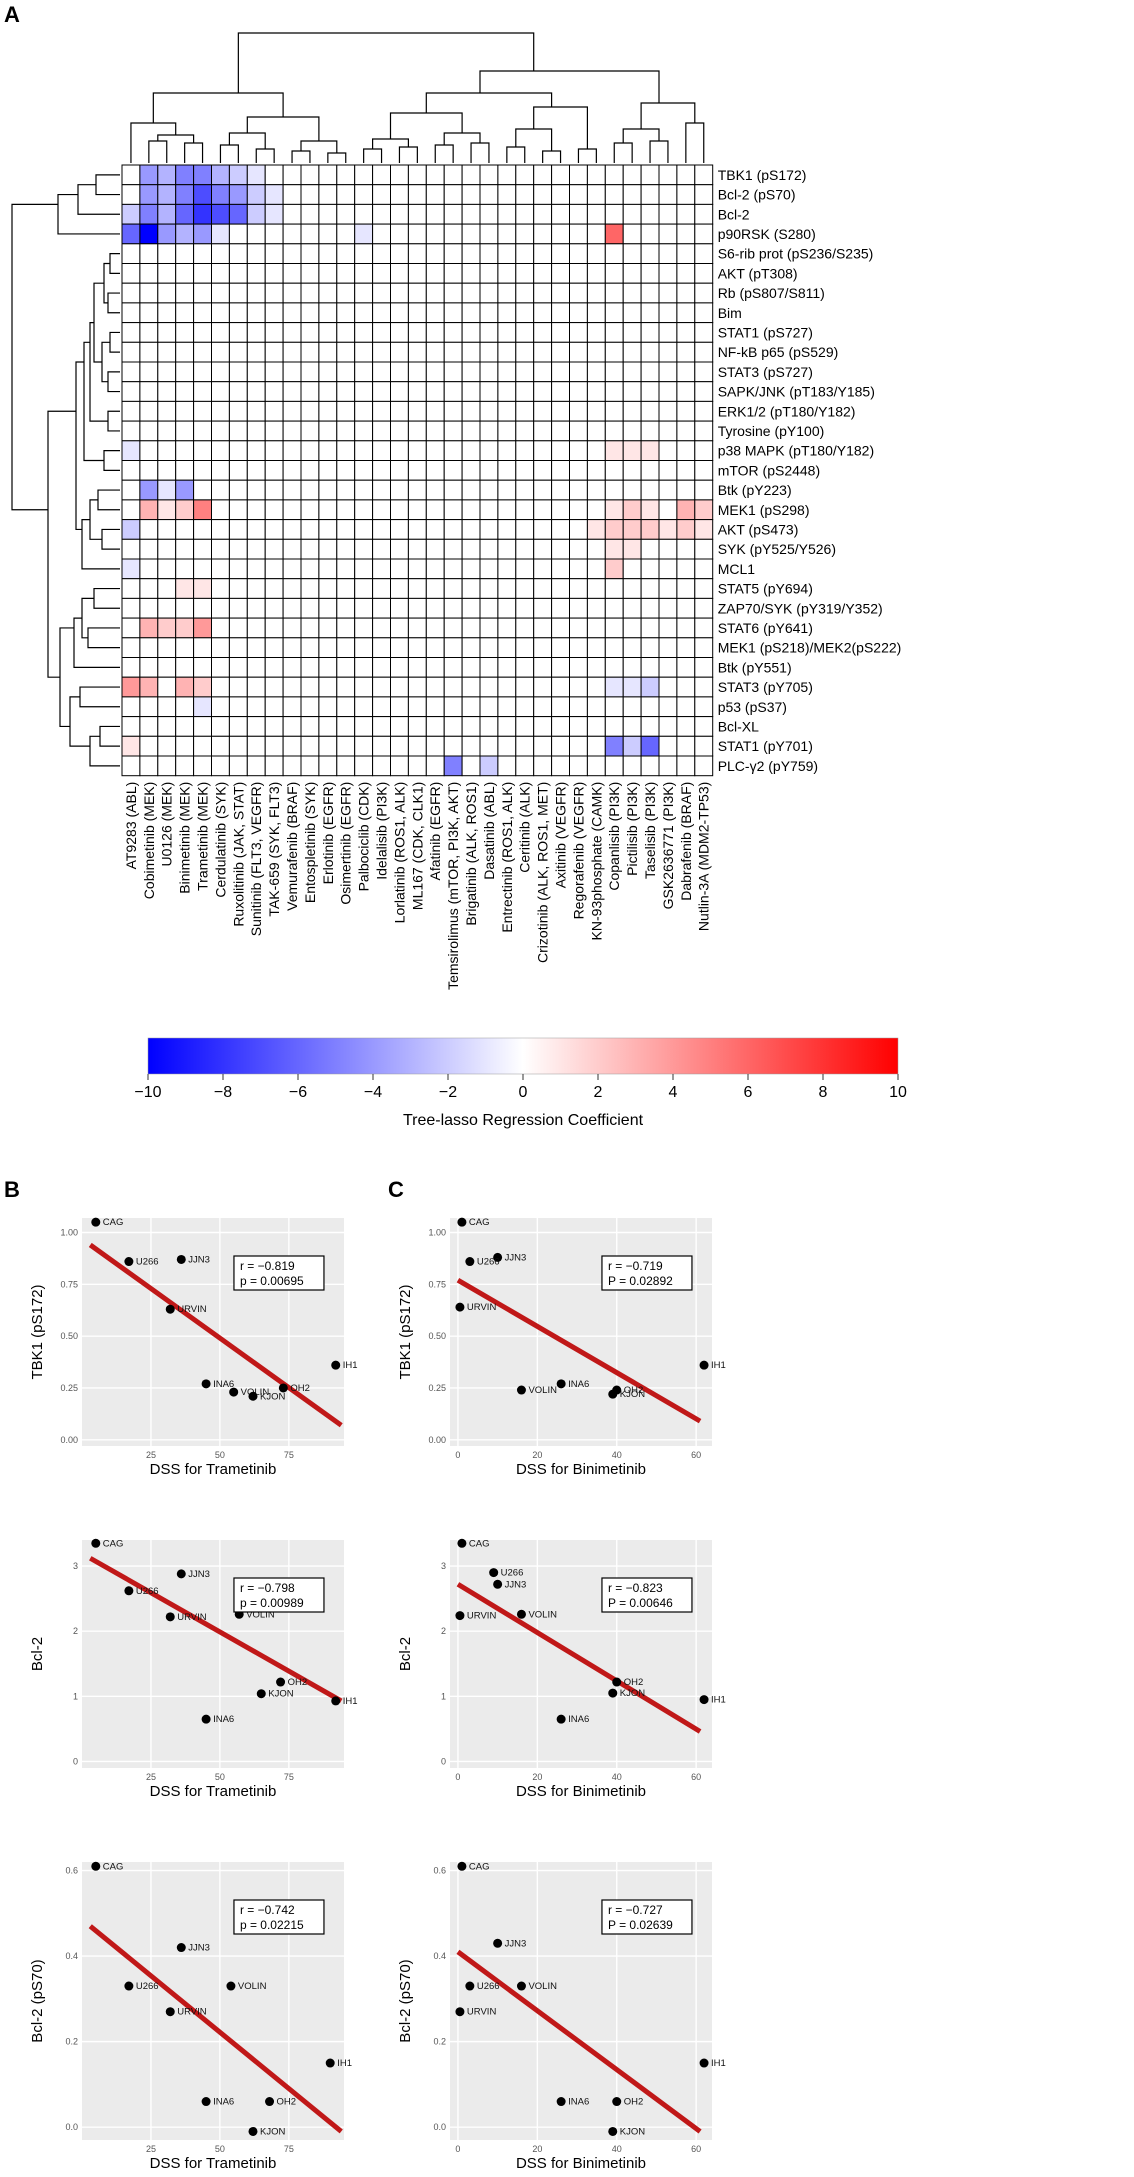  Describe the element at coordinates (617, 1777) in the screenshot. I see `x-tick-label: 40` at that location.